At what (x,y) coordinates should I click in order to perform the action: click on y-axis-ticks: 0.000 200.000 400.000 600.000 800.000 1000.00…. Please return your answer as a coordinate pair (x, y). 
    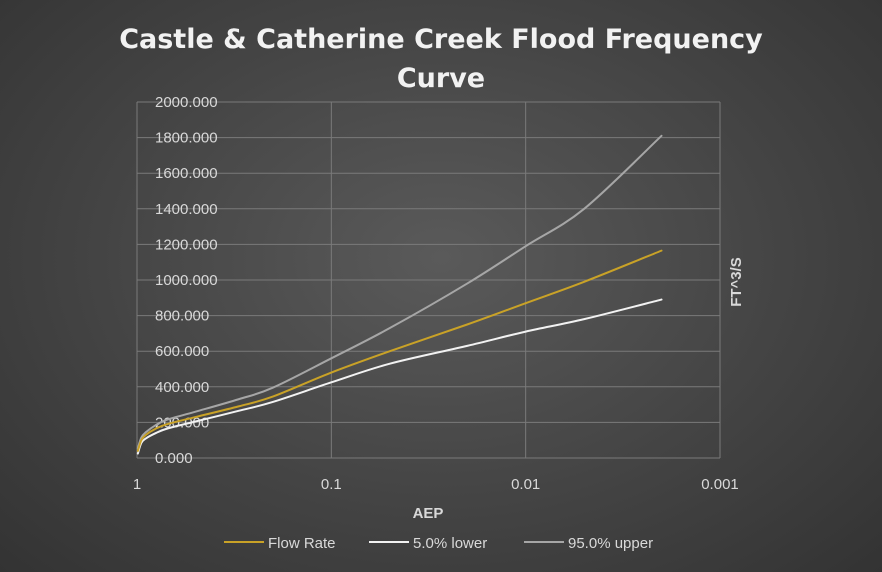
    Looking at the image, I should click on (186, 280).